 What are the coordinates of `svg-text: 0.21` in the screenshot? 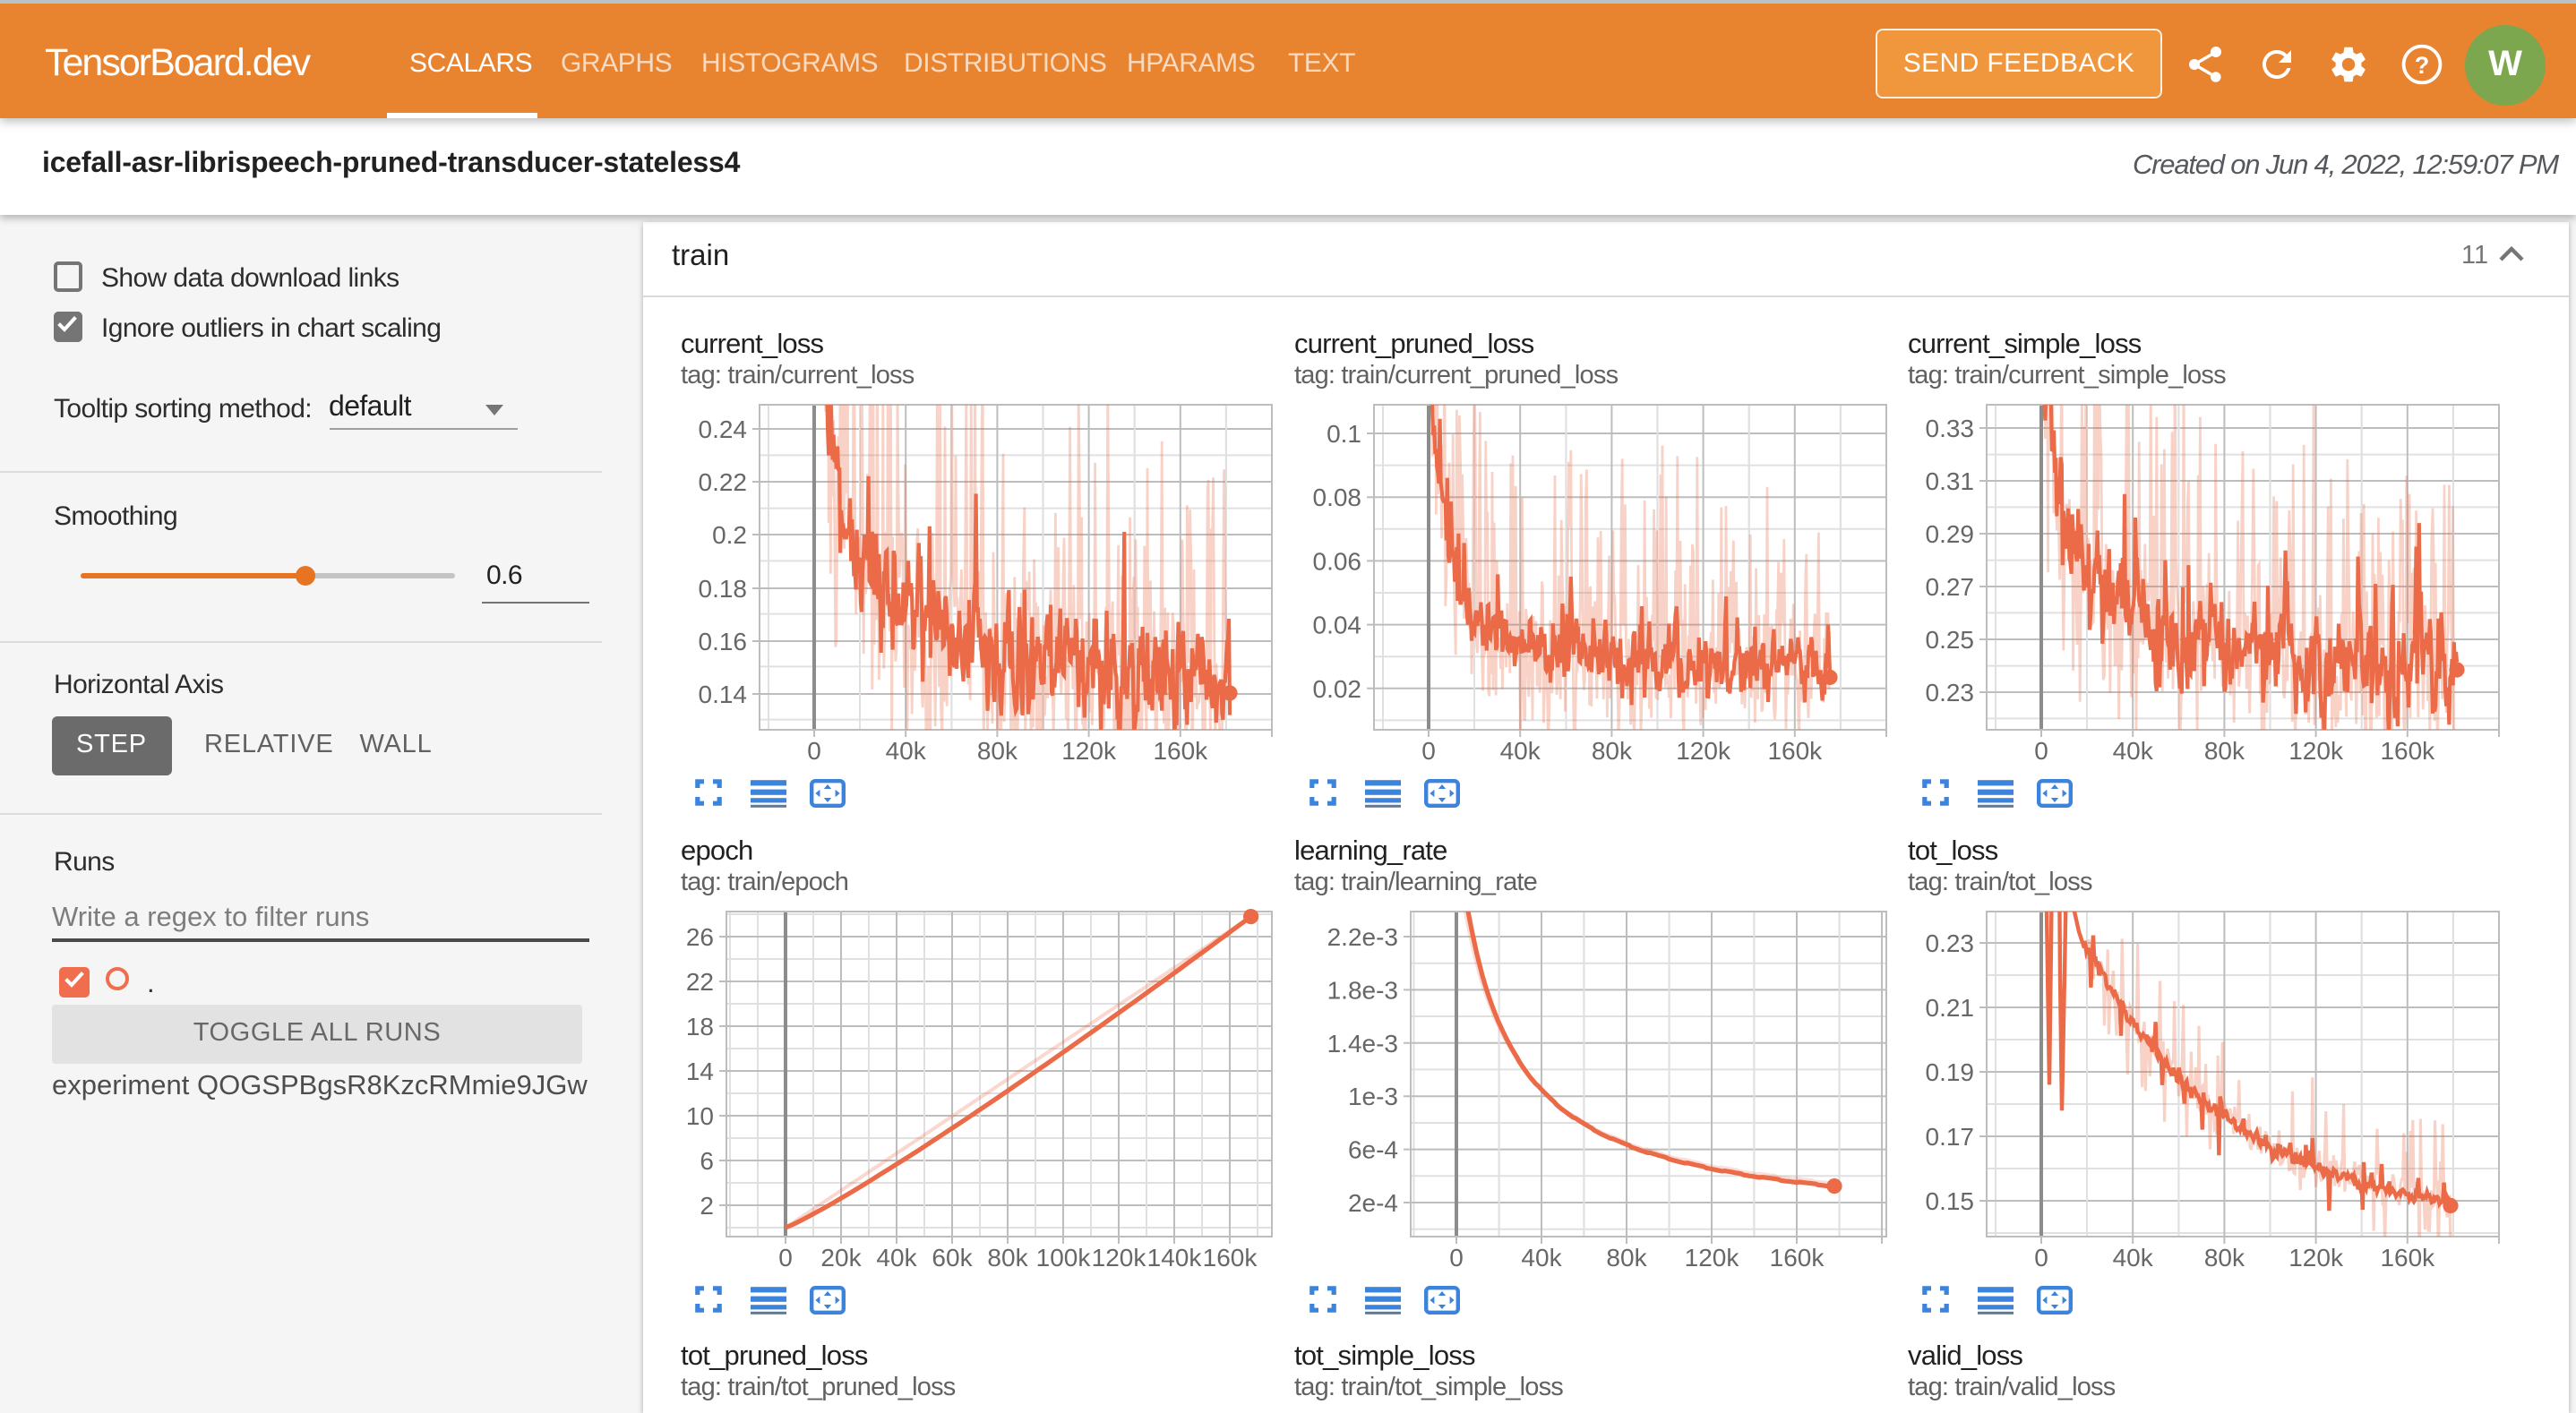 It's located at (1950, 1007).